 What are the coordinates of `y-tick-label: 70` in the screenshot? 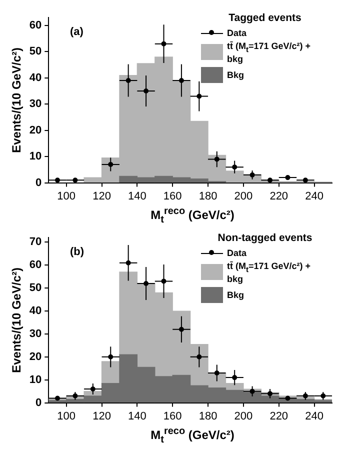 It's located at (35, 242).